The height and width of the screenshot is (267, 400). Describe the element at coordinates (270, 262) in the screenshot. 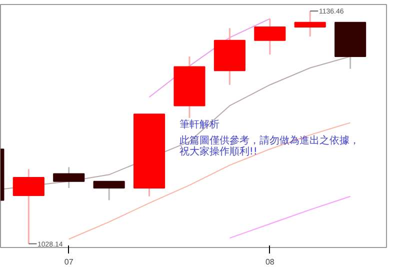

I see `x-tick-label: 08` at that location.